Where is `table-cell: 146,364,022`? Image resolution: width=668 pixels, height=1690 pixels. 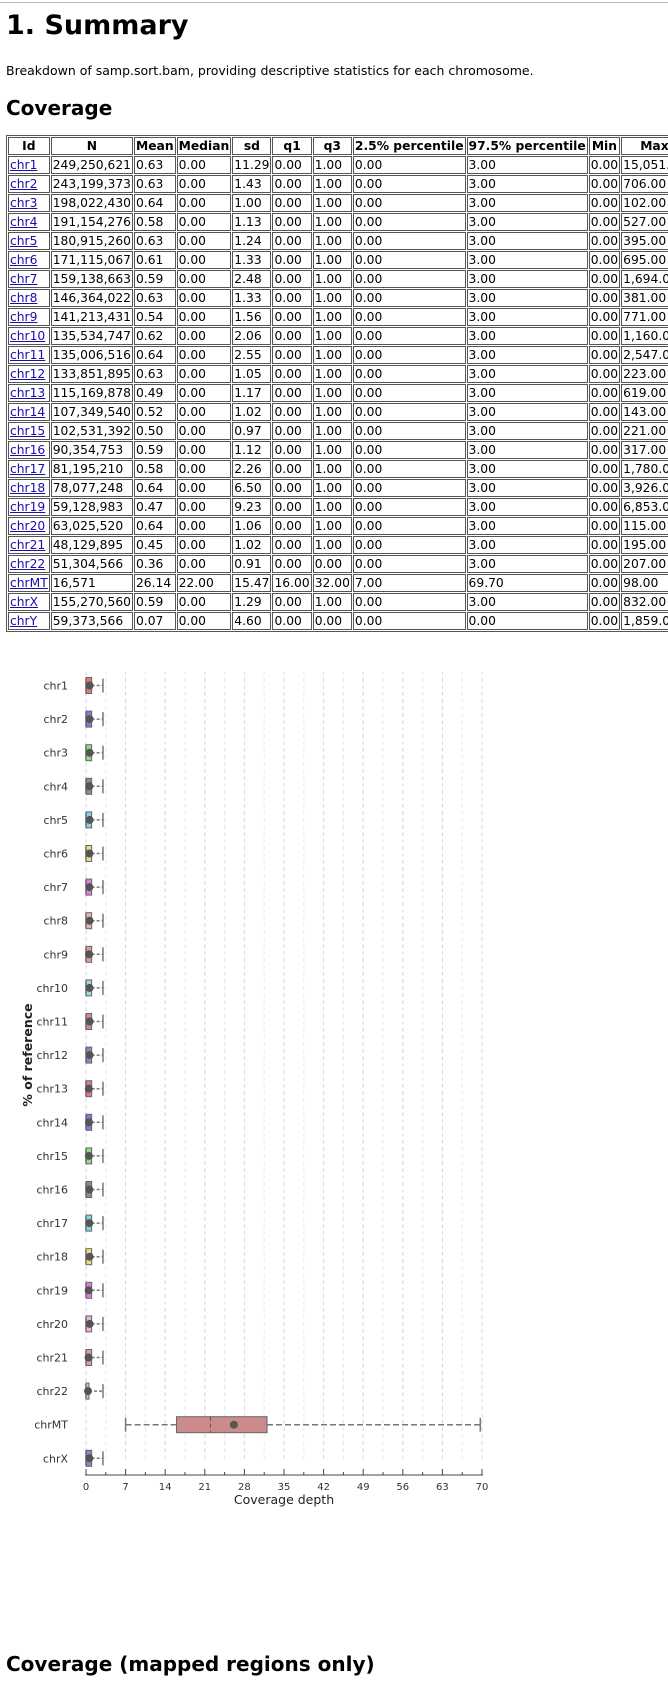
table-cell: 146,364,022 is located at coordinates (91, 298).